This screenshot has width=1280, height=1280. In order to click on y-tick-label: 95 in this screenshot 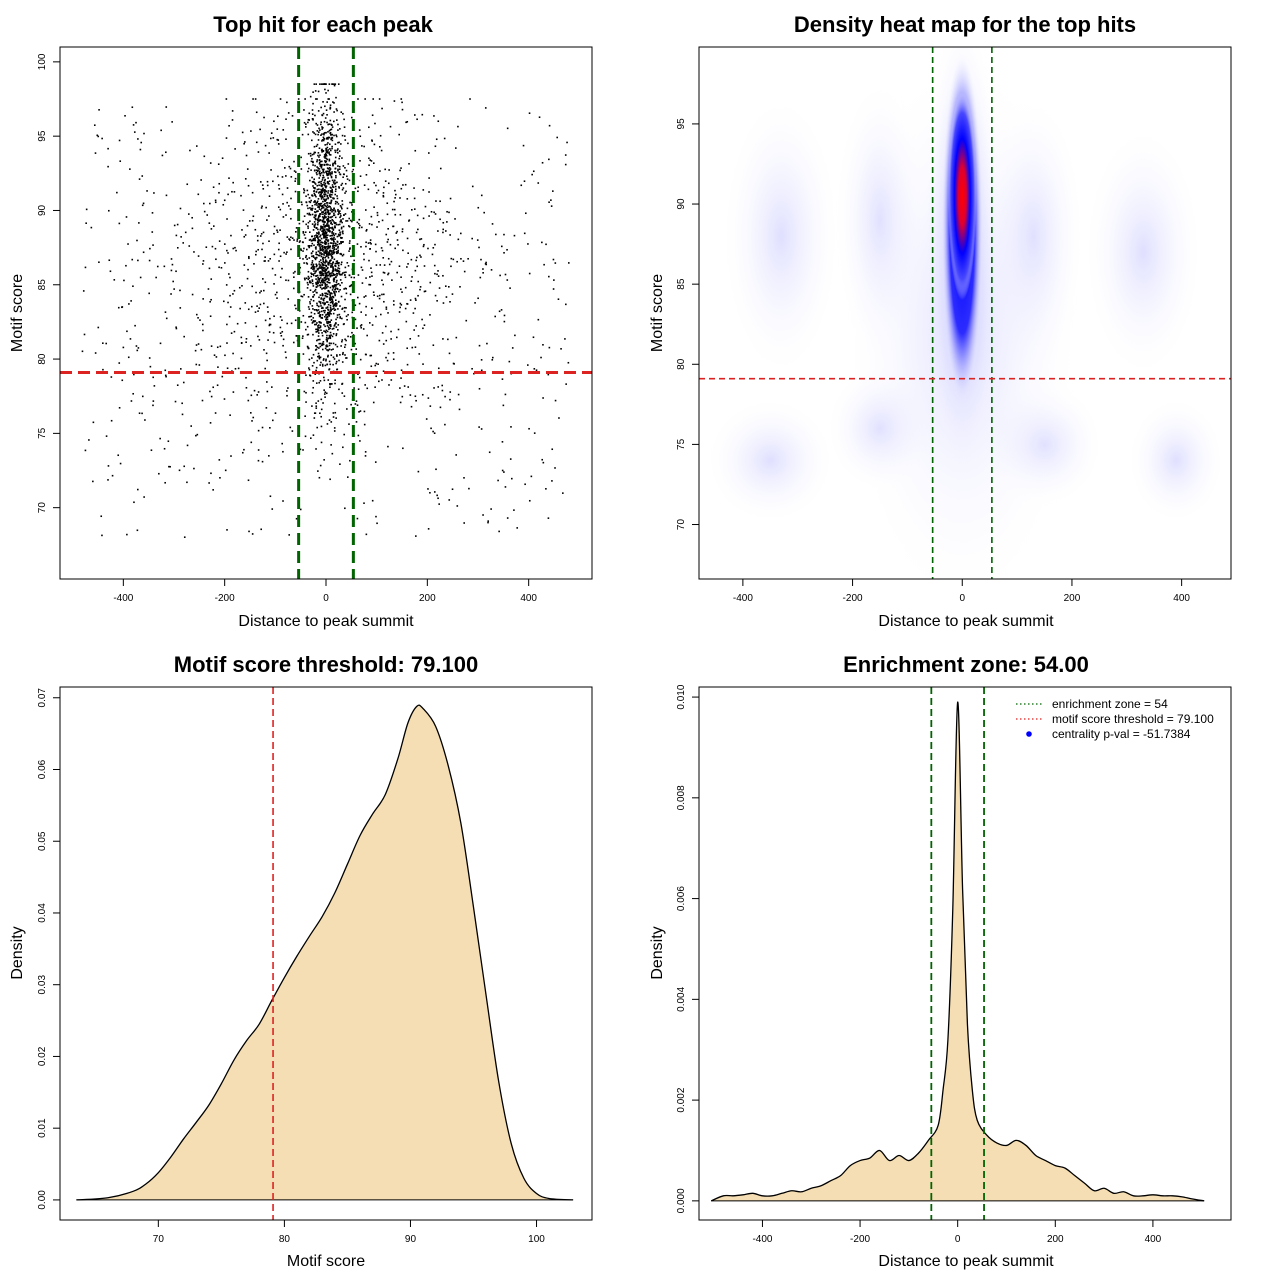, I will do `click(42, 136)`.